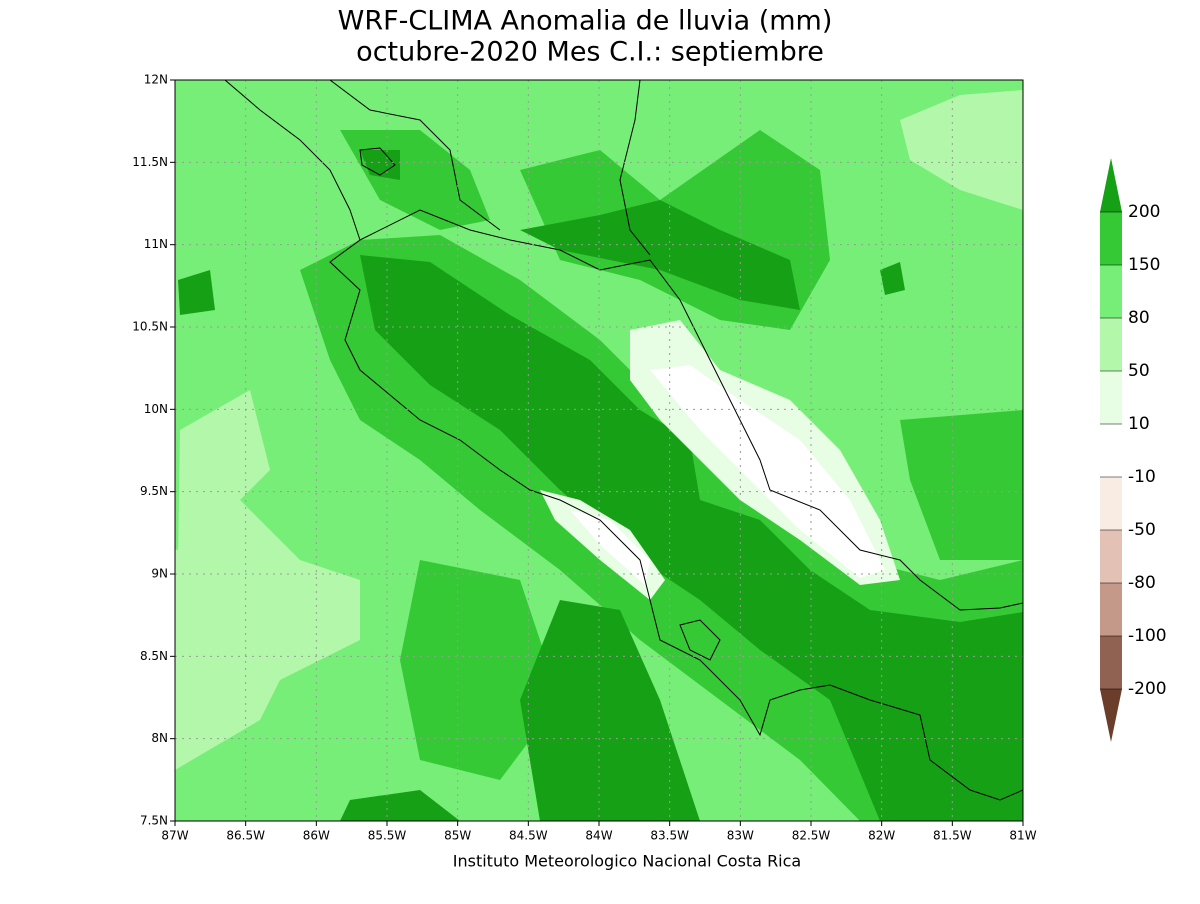  I want to click on y-tick-label: 11N, so click(156, 244).